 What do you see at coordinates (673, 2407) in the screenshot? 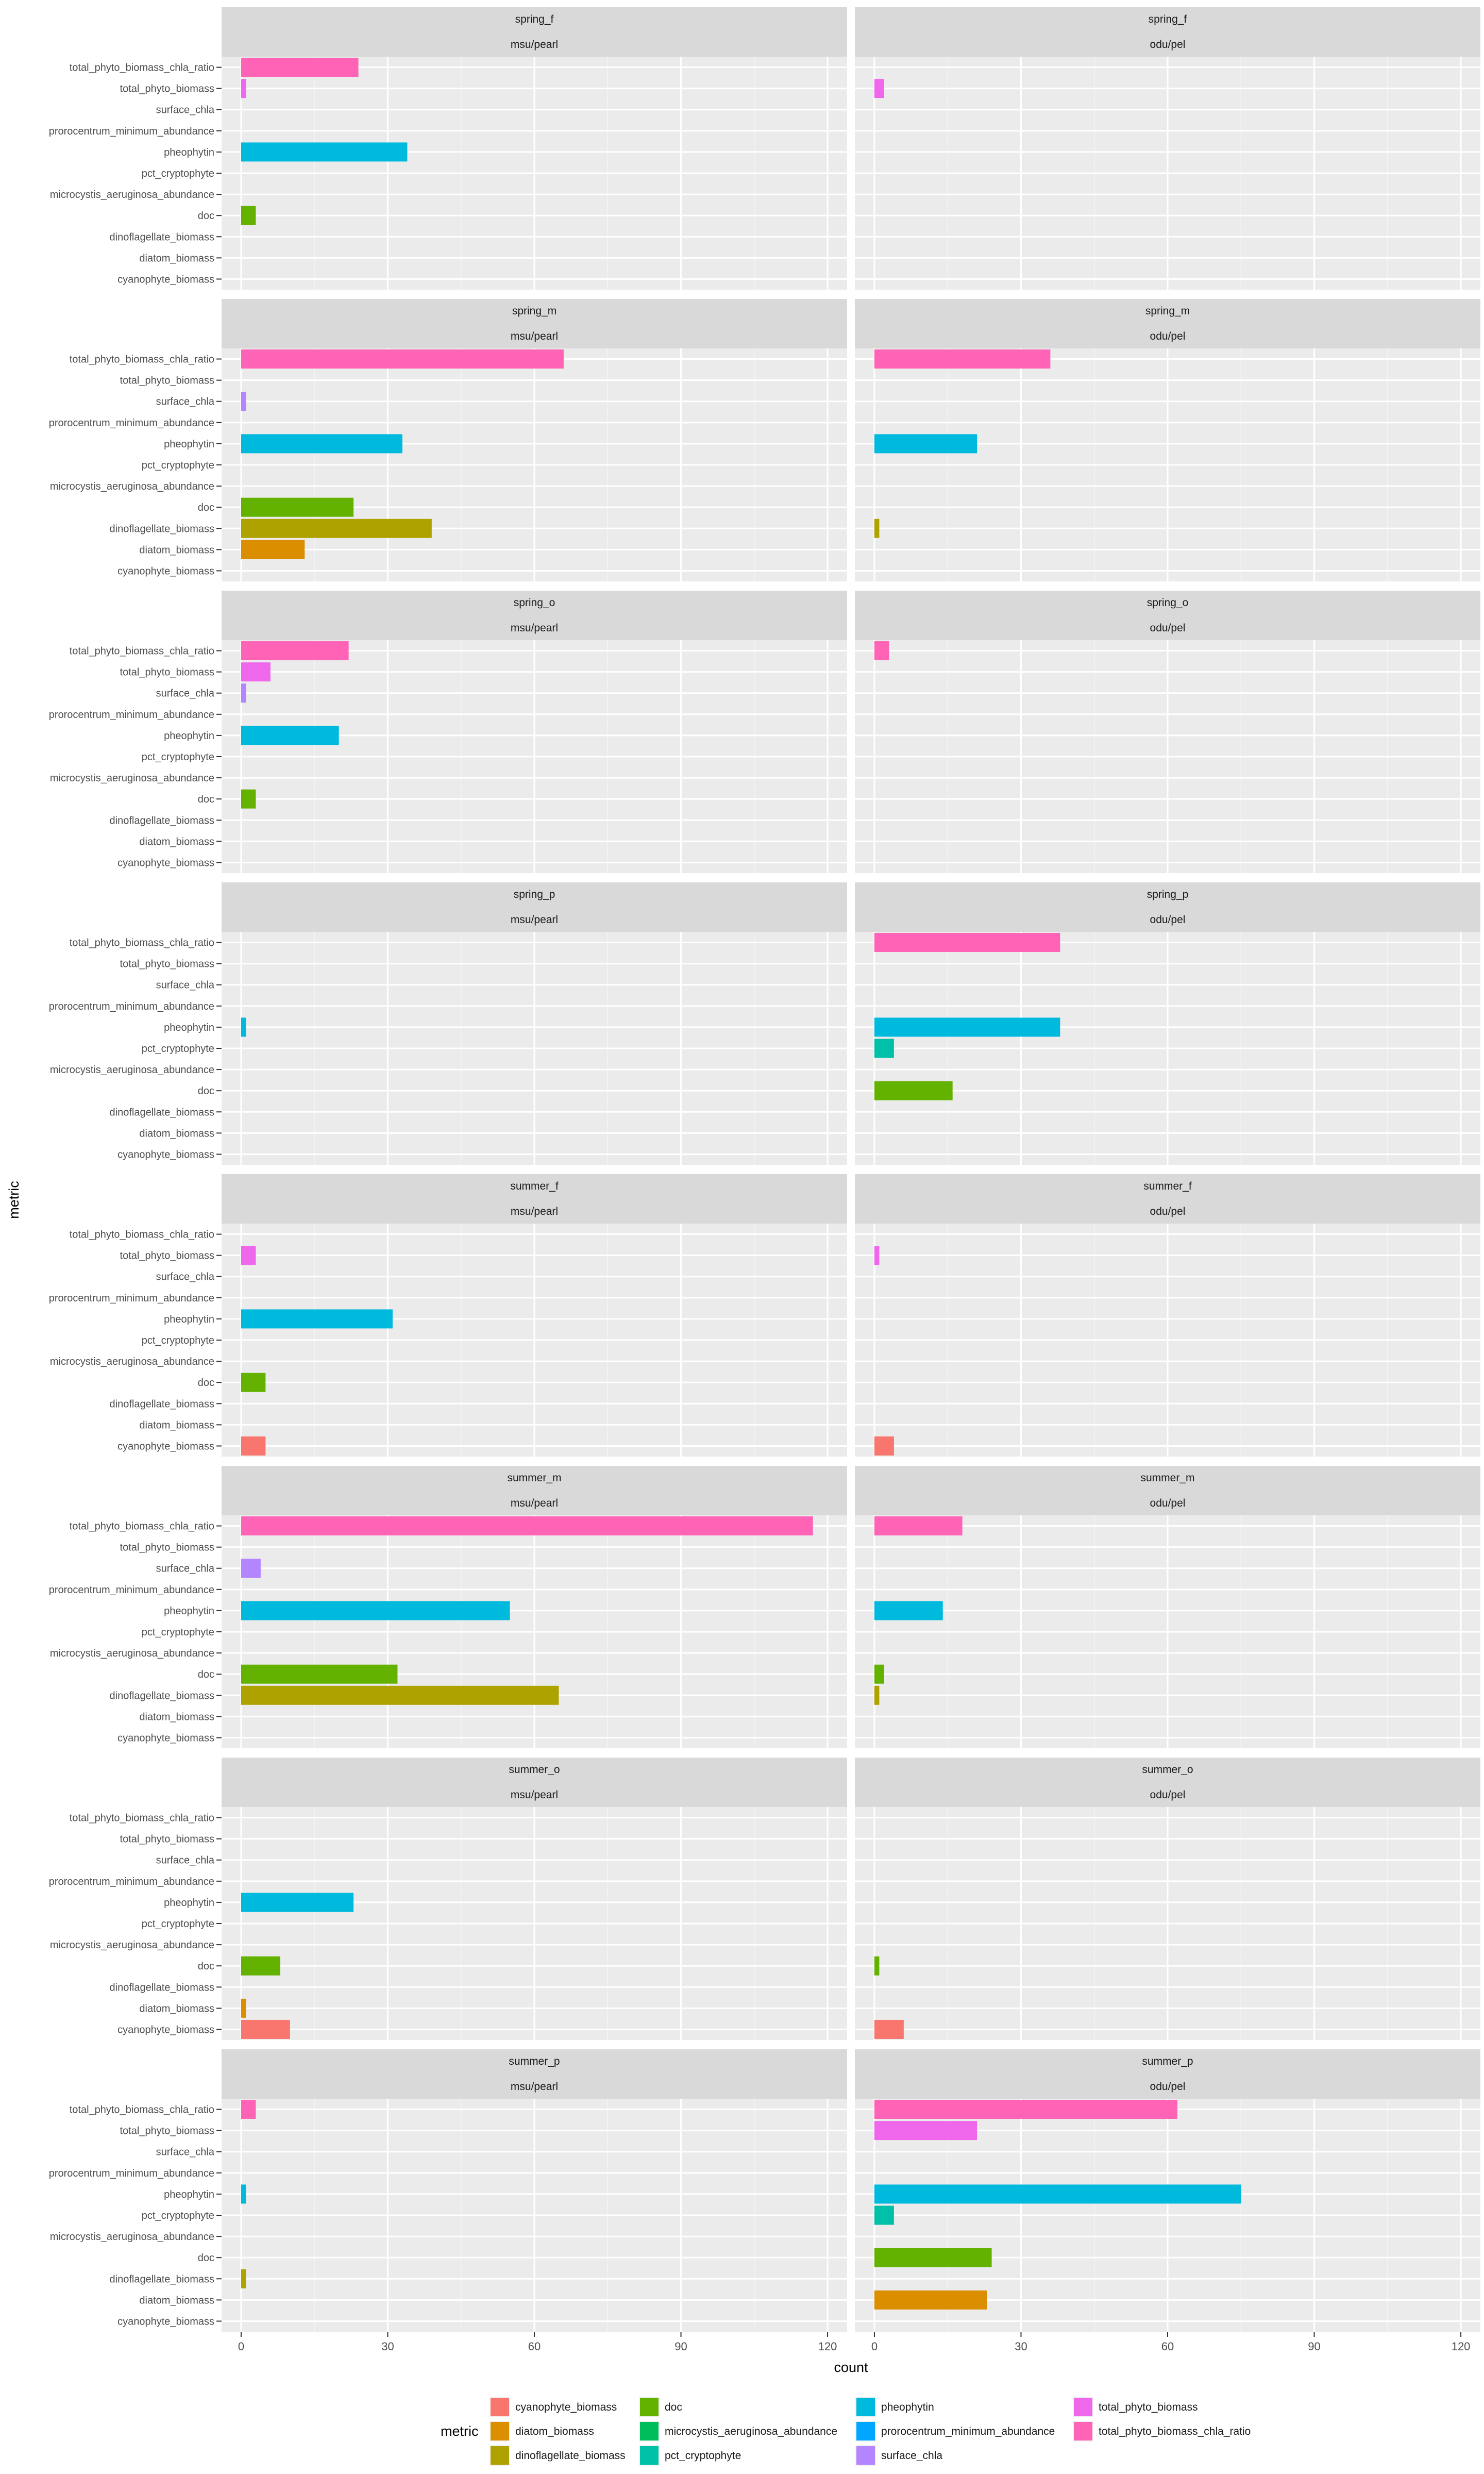
I see `legend-label-doc: doc` at bounding box center [673, 2407].